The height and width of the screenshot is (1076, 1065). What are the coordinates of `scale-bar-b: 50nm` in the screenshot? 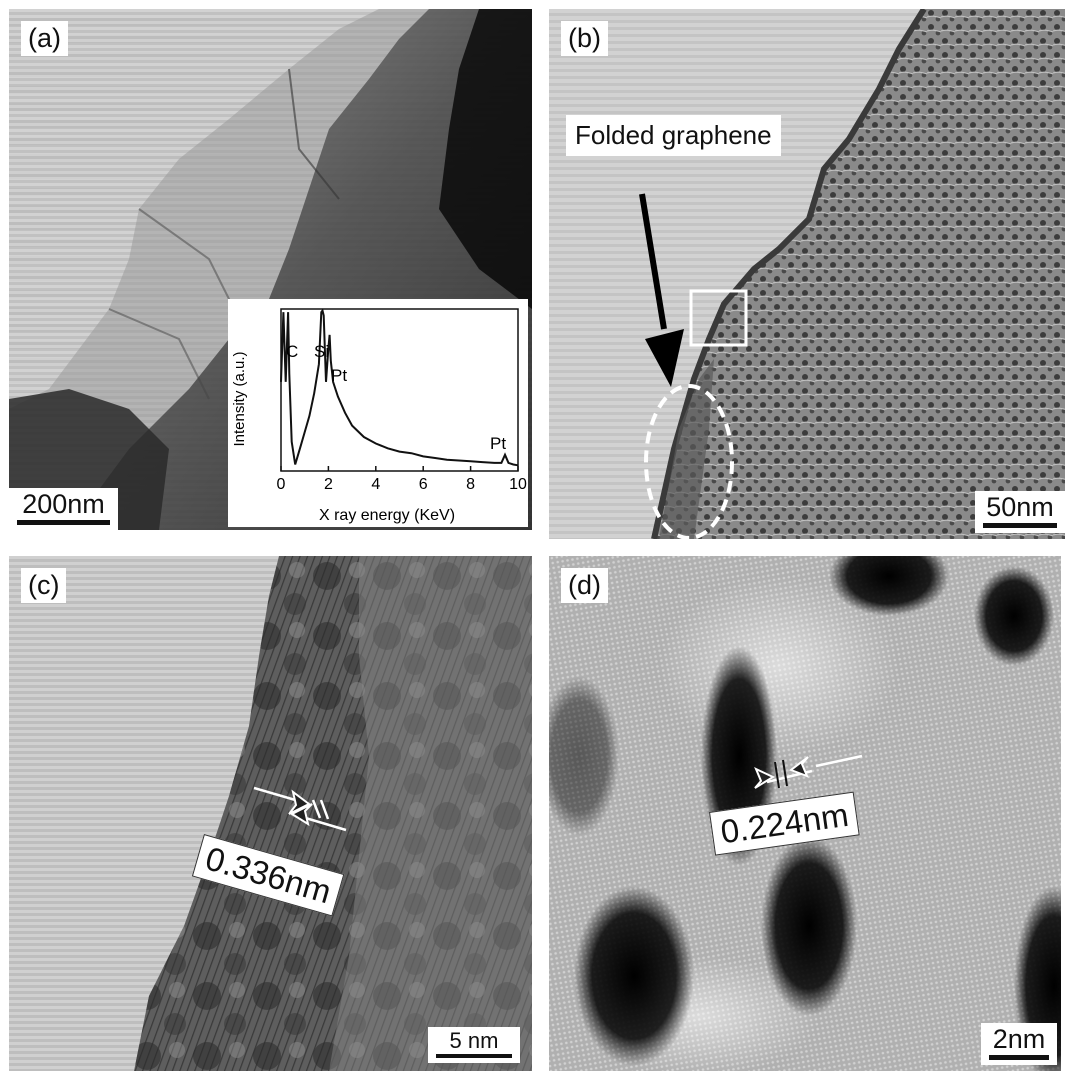 It's located at (1020, 512).